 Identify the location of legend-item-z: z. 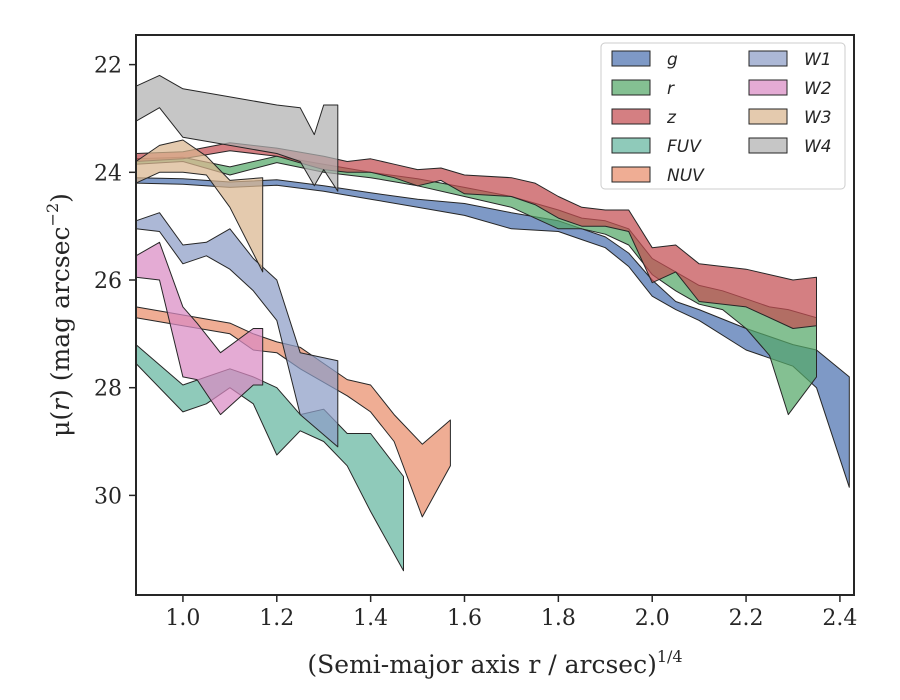
(644, 118).